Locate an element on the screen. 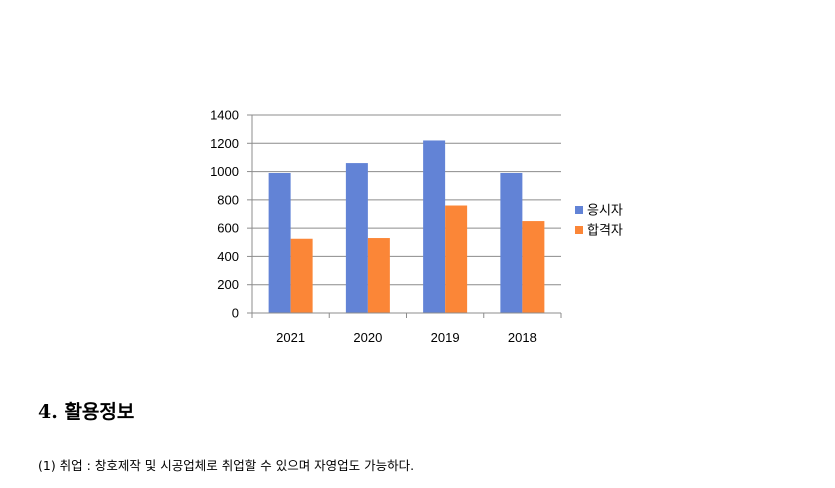  y-tick-label: 800 is located at coordinates (228, 199).